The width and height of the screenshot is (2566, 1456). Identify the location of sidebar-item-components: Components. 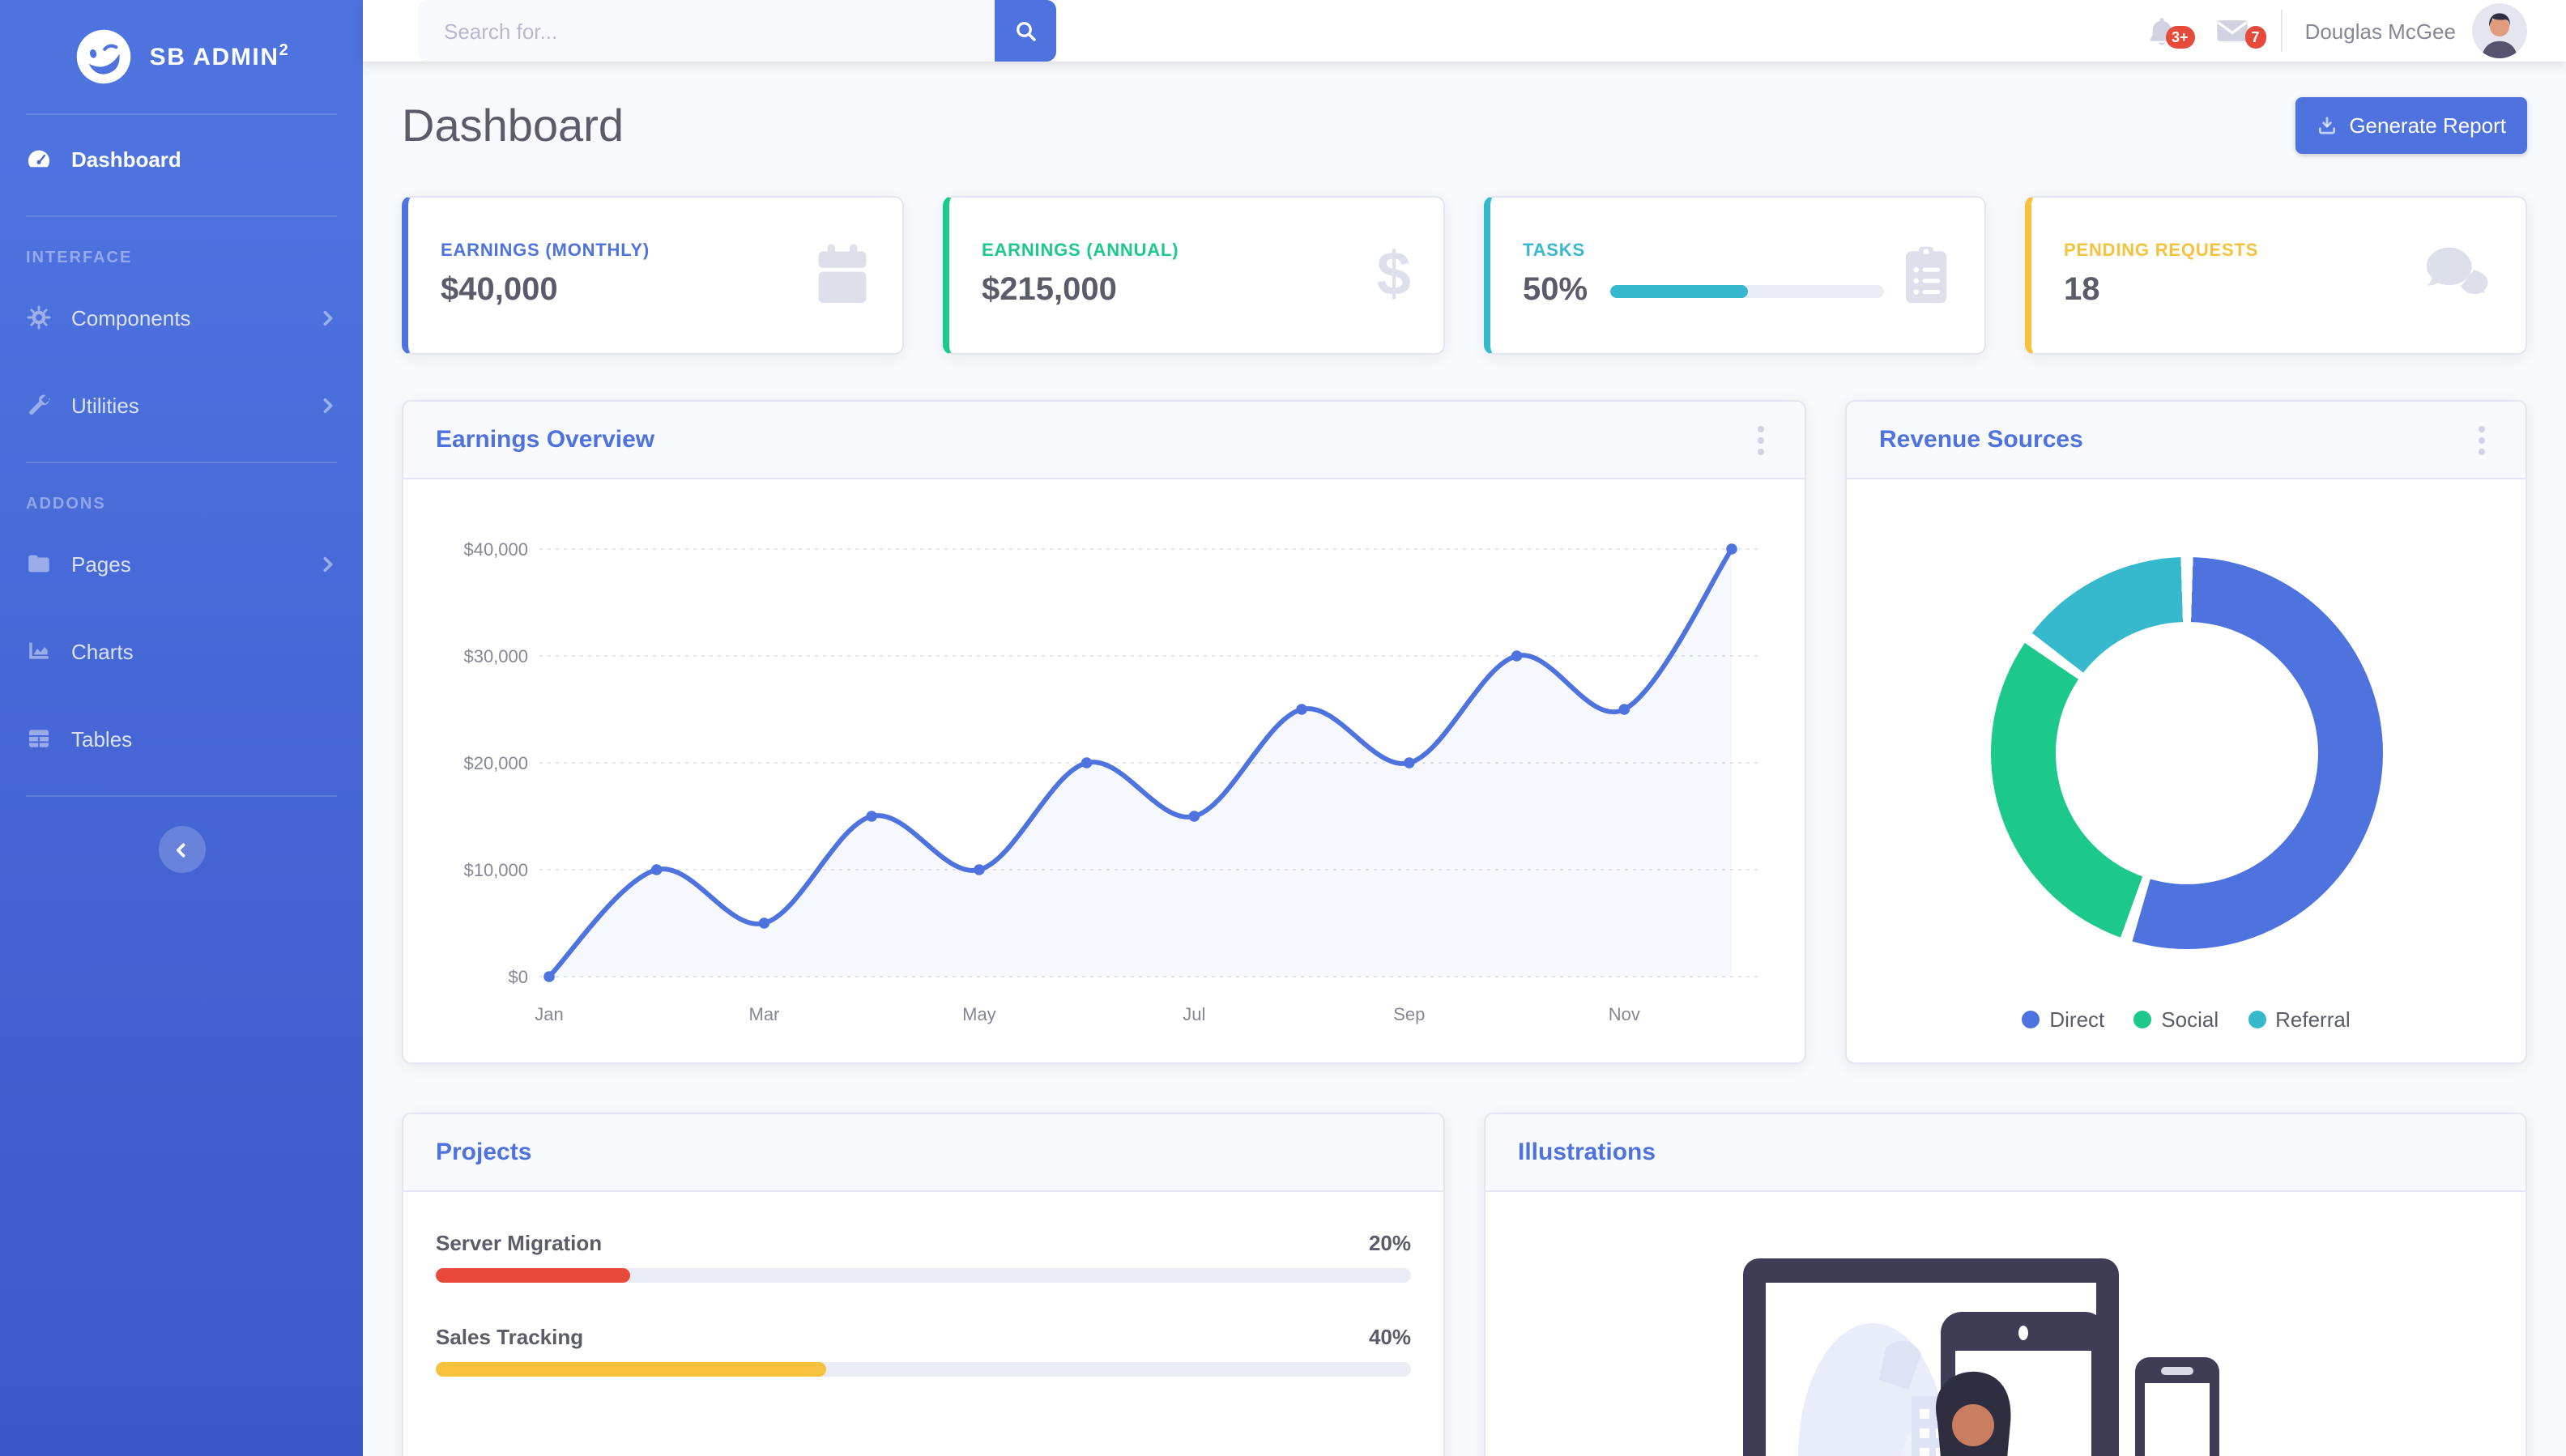
(181, 317).